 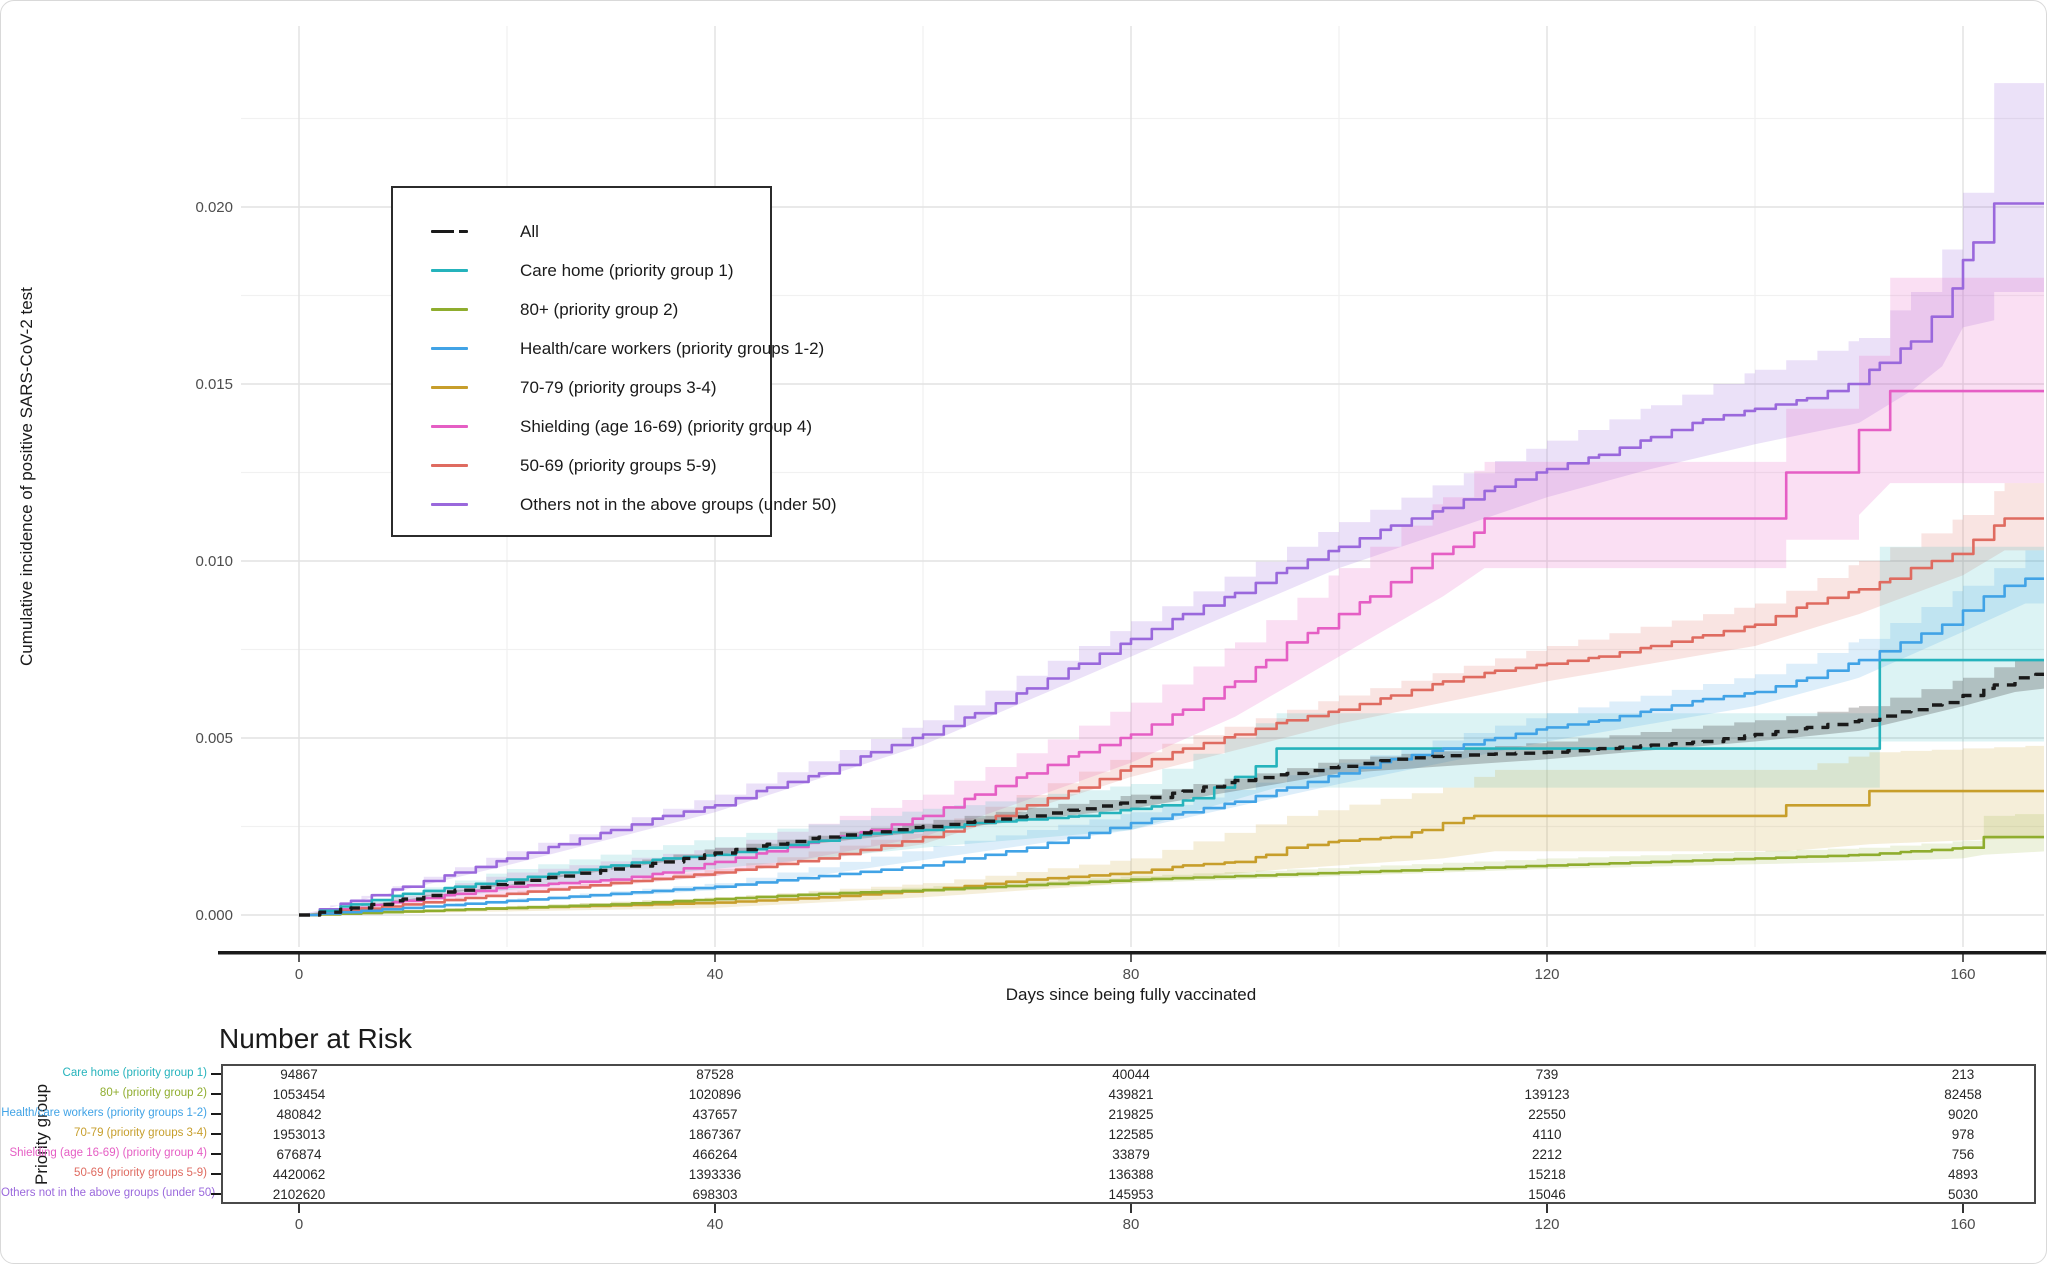 I want to click on risk-count: 439821, so click(x=1131, y=1094).